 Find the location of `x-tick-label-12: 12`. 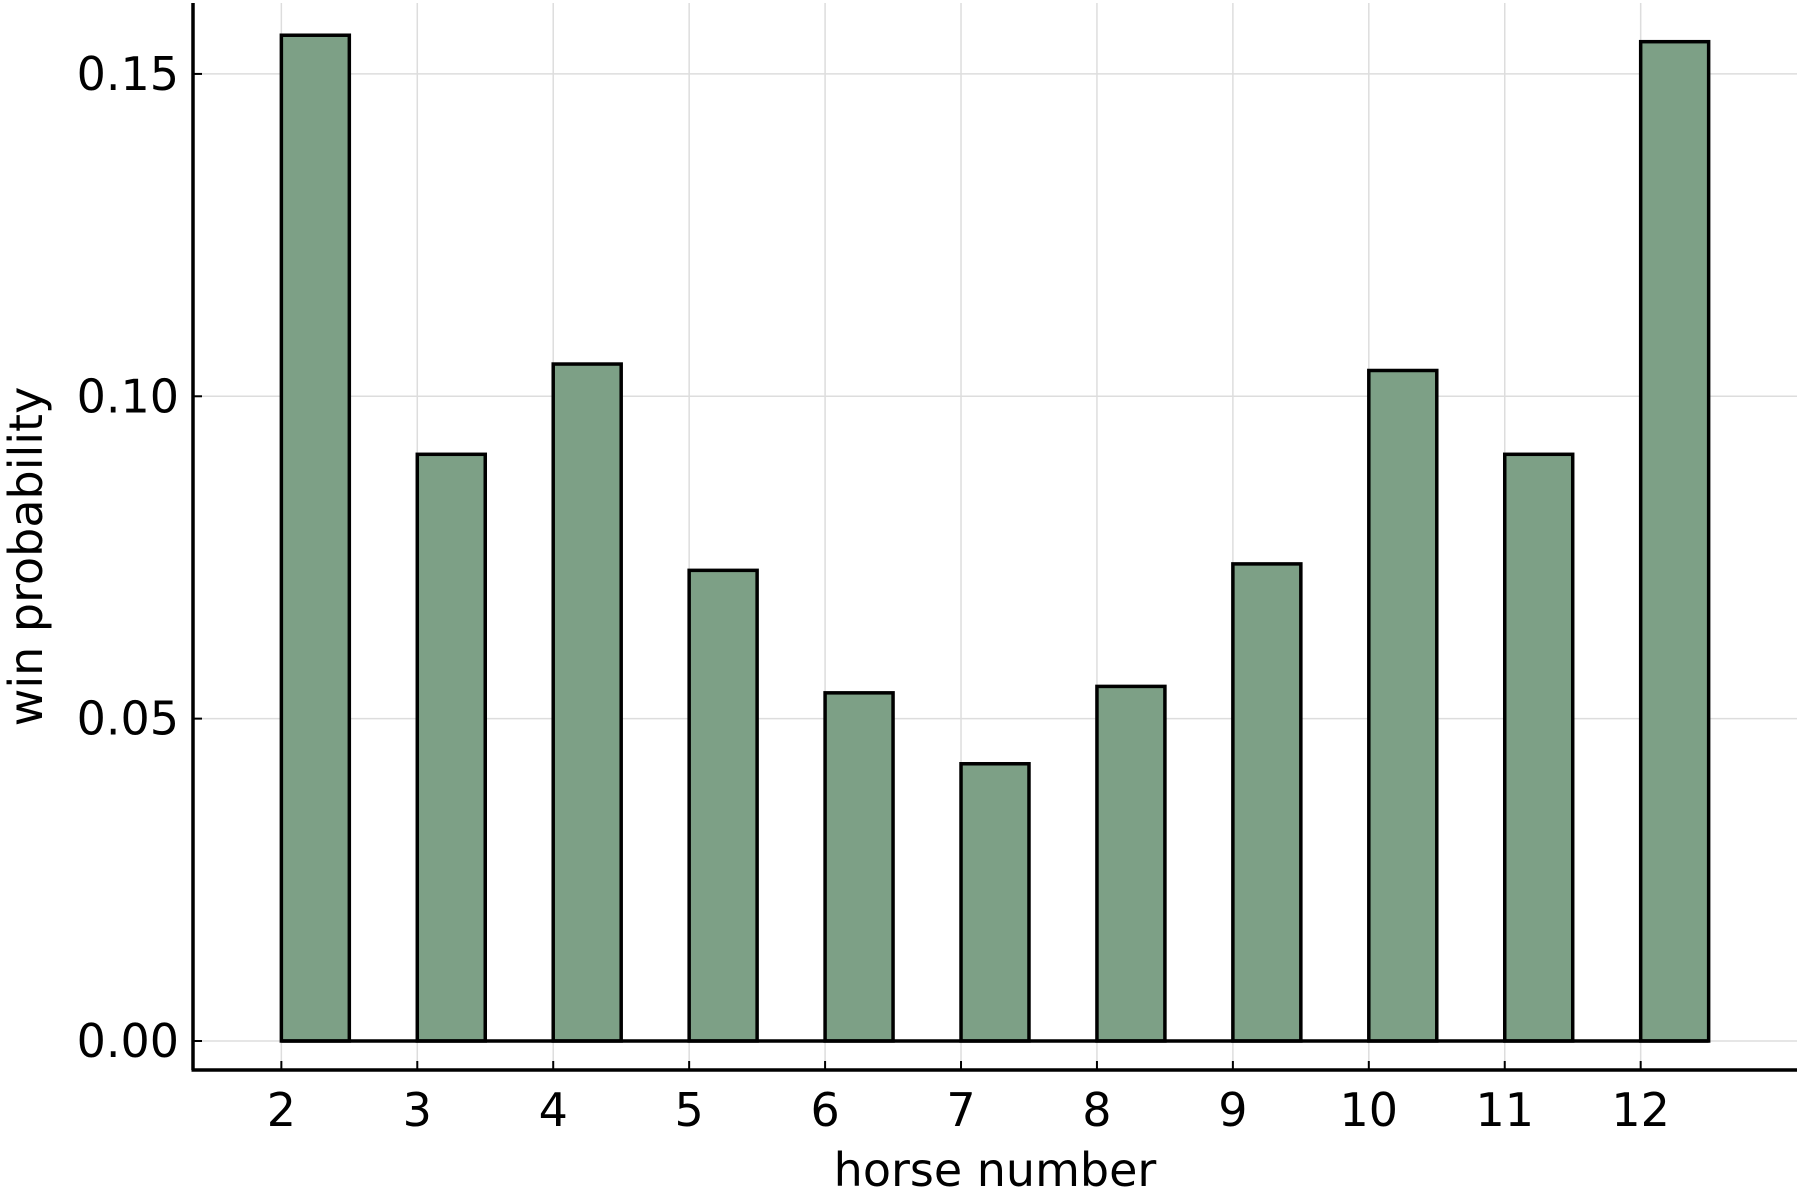

x-tick-label-12: 12 is located at coordinates (1640, 1110).